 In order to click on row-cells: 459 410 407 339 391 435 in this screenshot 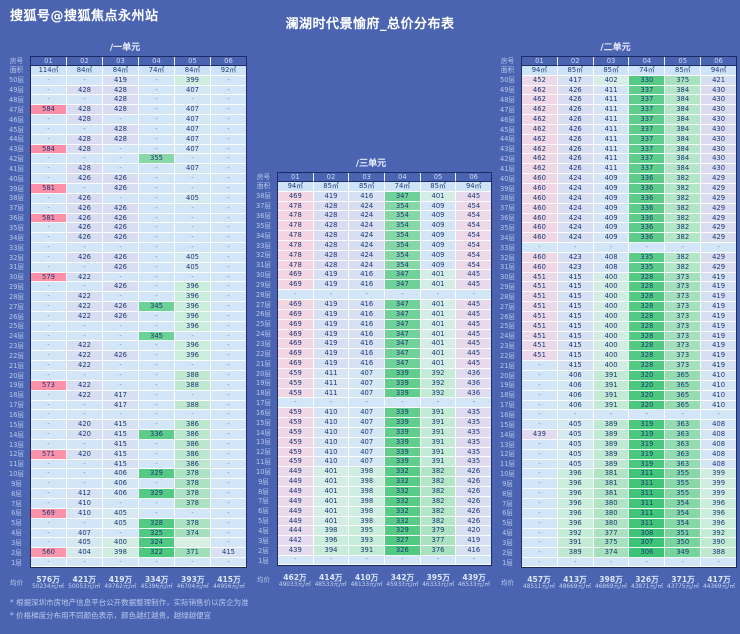, I will do `click(384, 423)`.